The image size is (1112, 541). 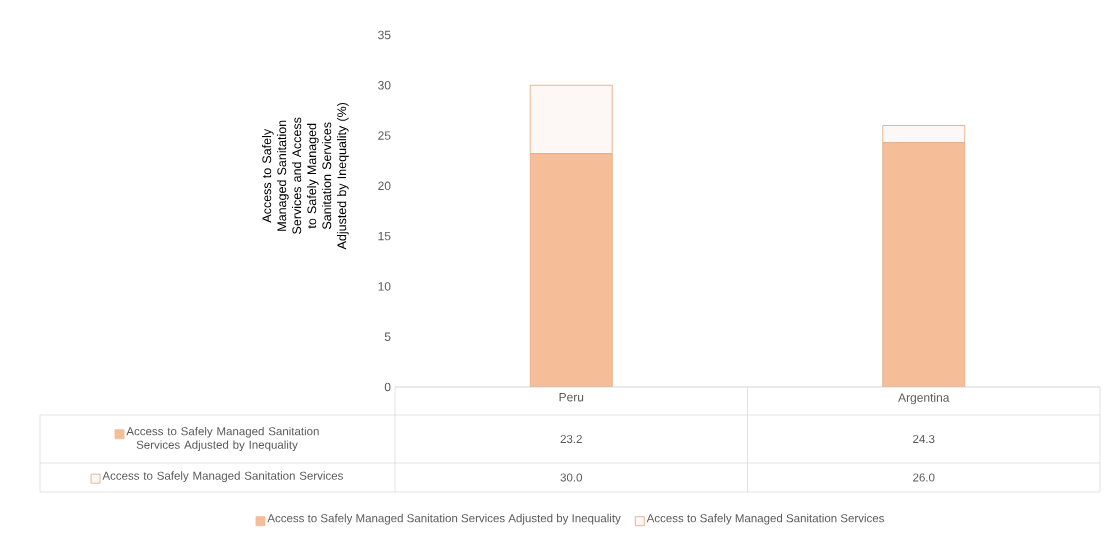 I want to click on data-label: 23.2, so click(x=571, y=439).